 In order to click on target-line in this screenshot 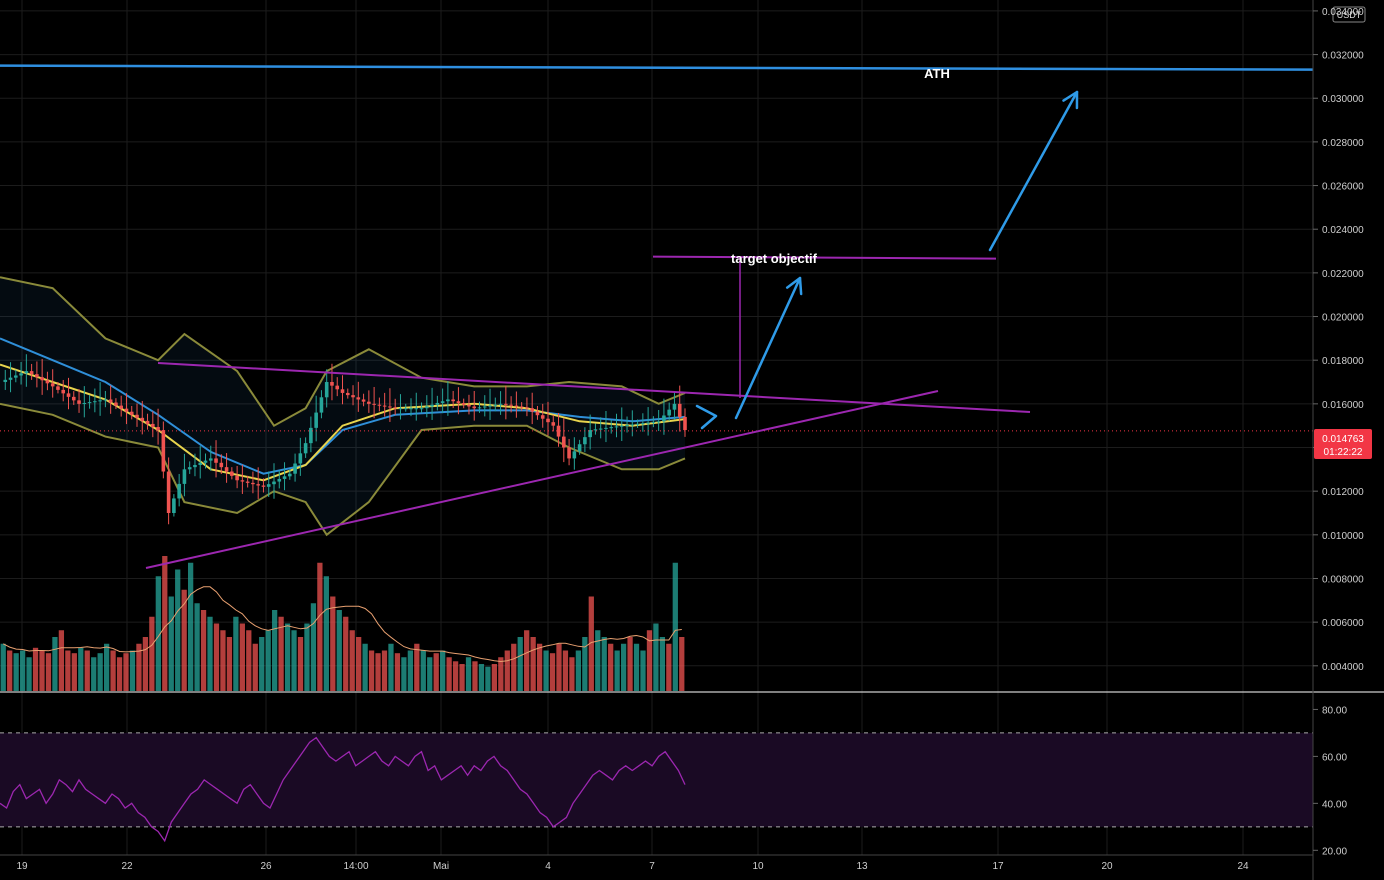, I will do `click(824, 257)`.